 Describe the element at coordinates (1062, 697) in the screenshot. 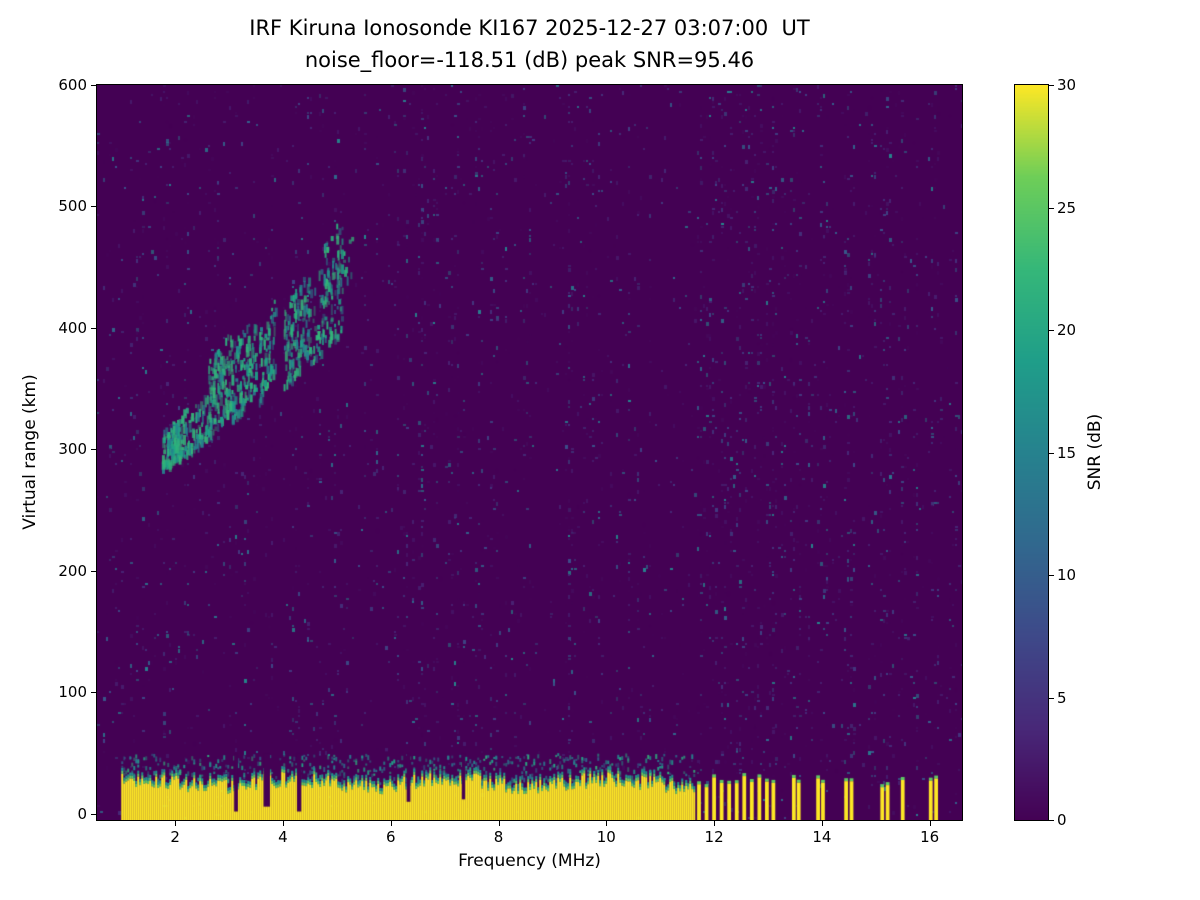

I see `colorbar-tick-label: 5` at that location.